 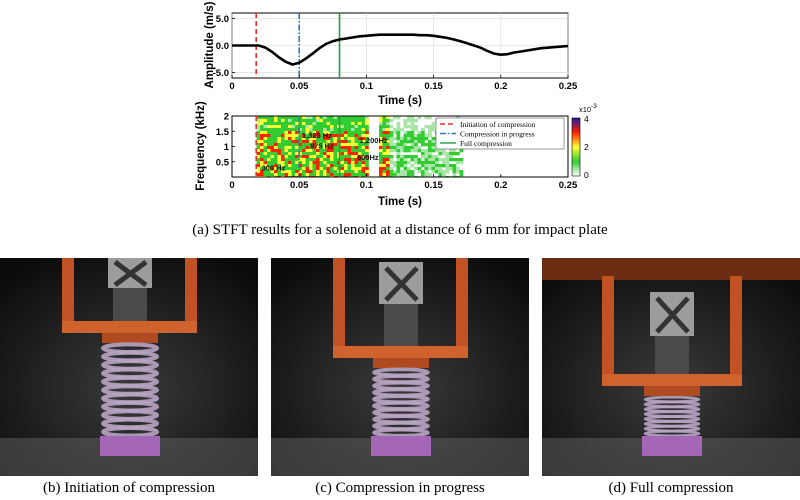 What do you see at coordinates (568, 86) in the screenshot?
I see `amplitude-xtick-label: 0.25` at bounding box center [568, 86].